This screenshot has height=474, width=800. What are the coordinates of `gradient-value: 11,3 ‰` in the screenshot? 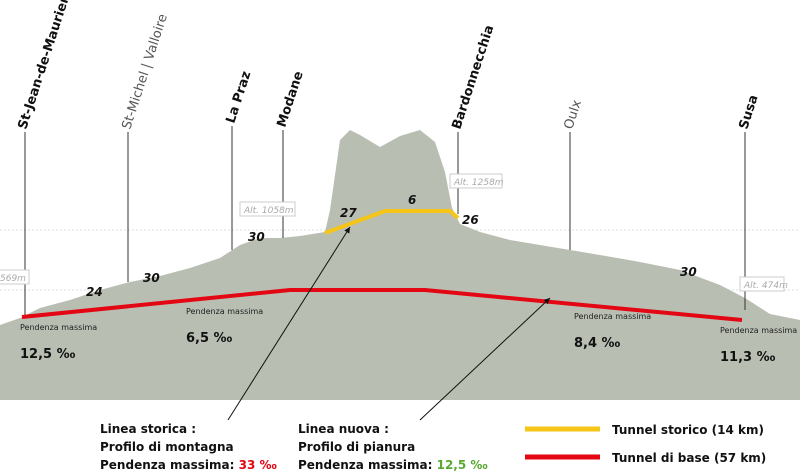 It's located at (748, 357).